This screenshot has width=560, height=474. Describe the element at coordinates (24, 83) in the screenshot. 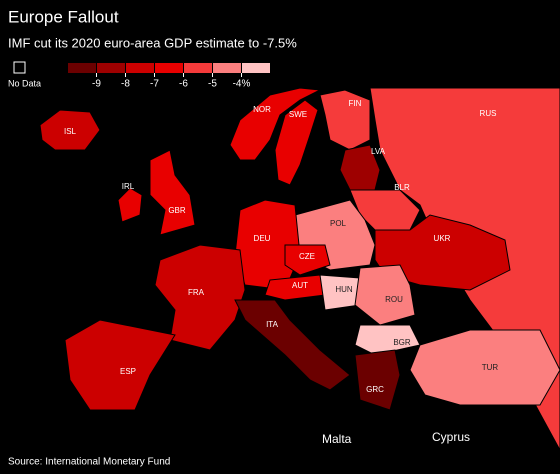

I see `no-data-label: No Data` at that location.